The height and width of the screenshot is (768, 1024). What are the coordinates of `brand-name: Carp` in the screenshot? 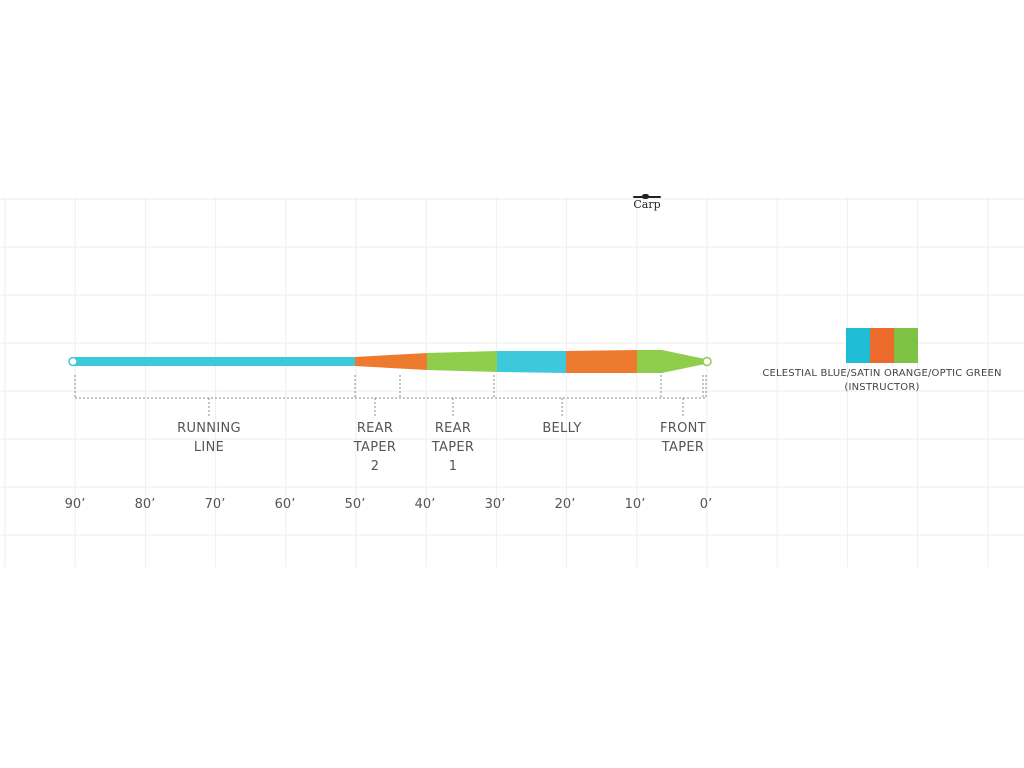 It's located at (647, 204).